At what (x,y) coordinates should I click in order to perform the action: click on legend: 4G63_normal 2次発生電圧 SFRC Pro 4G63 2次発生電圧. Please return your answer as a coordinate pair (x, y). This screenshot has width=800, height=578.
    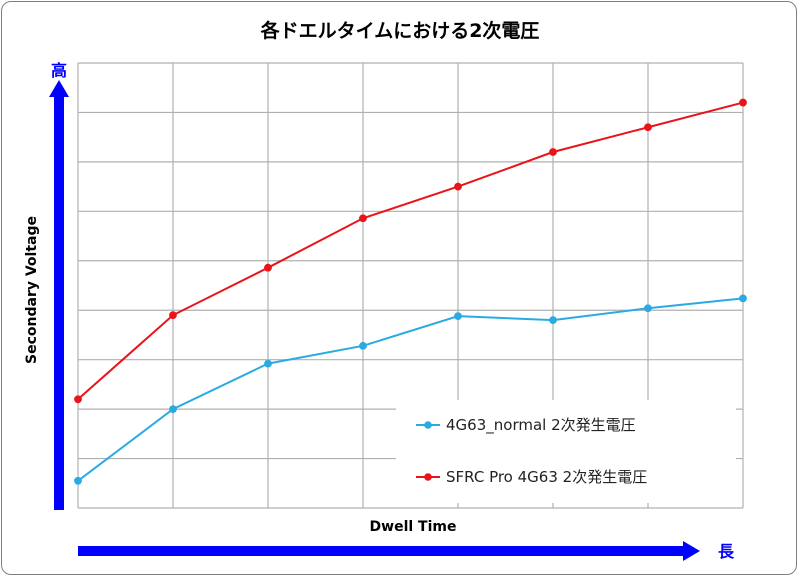
    Looking at the image, I should click on (566, 451).